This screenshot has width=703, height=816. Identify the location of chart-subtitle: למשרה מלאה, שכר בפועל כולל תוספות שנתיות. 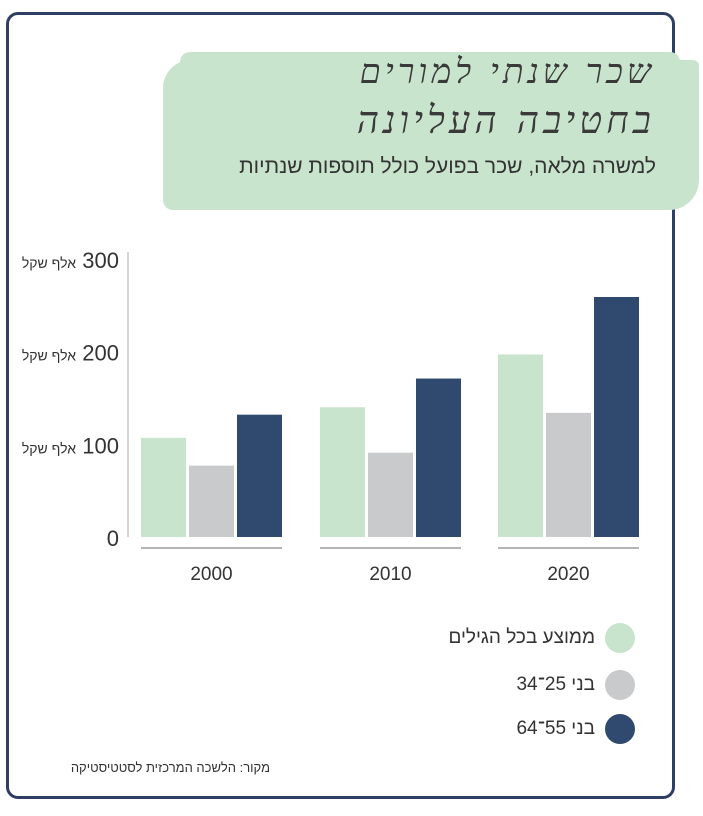
(447, 166).